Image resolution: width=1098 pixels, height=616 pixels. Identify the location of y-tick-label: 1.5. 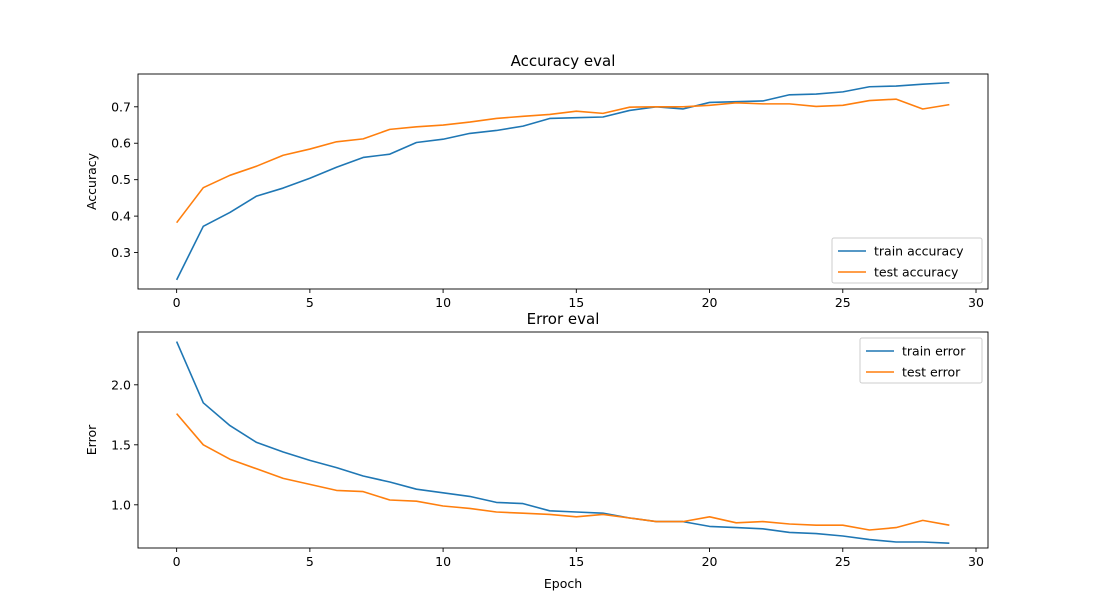
(121, 444).